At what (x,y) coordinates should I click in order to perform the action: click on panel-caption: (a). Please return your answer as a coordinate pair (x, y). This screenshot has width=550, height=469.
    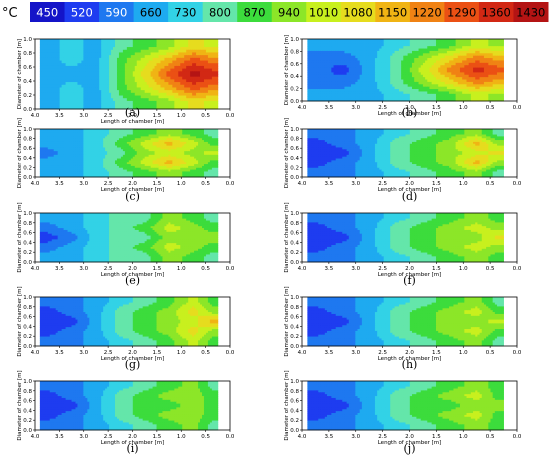
    Looking at the image, I should click on (132, 112).